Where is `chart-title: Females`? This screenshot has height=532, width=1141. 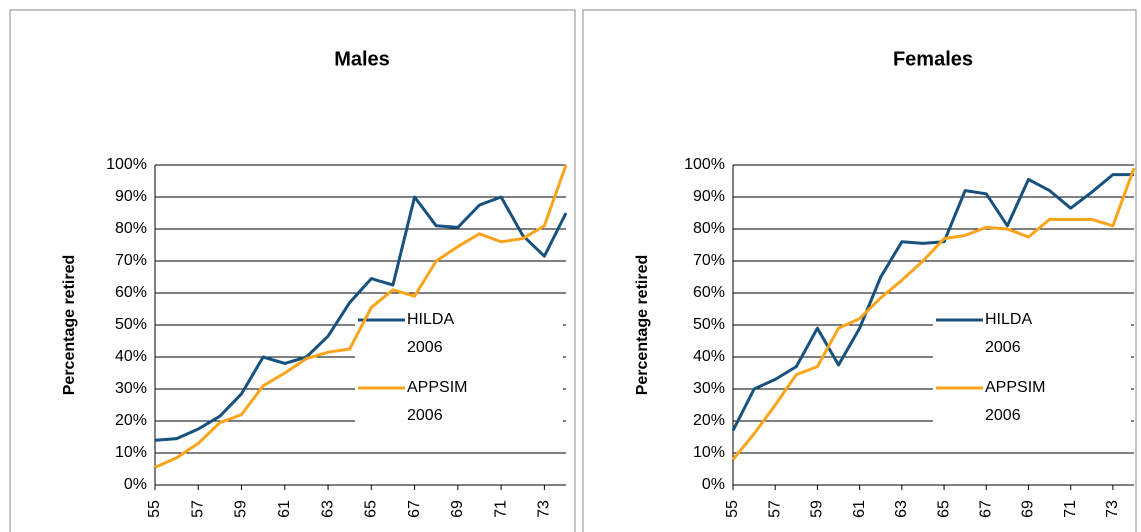
chart-title: Females is located at coordinates (933, 59).